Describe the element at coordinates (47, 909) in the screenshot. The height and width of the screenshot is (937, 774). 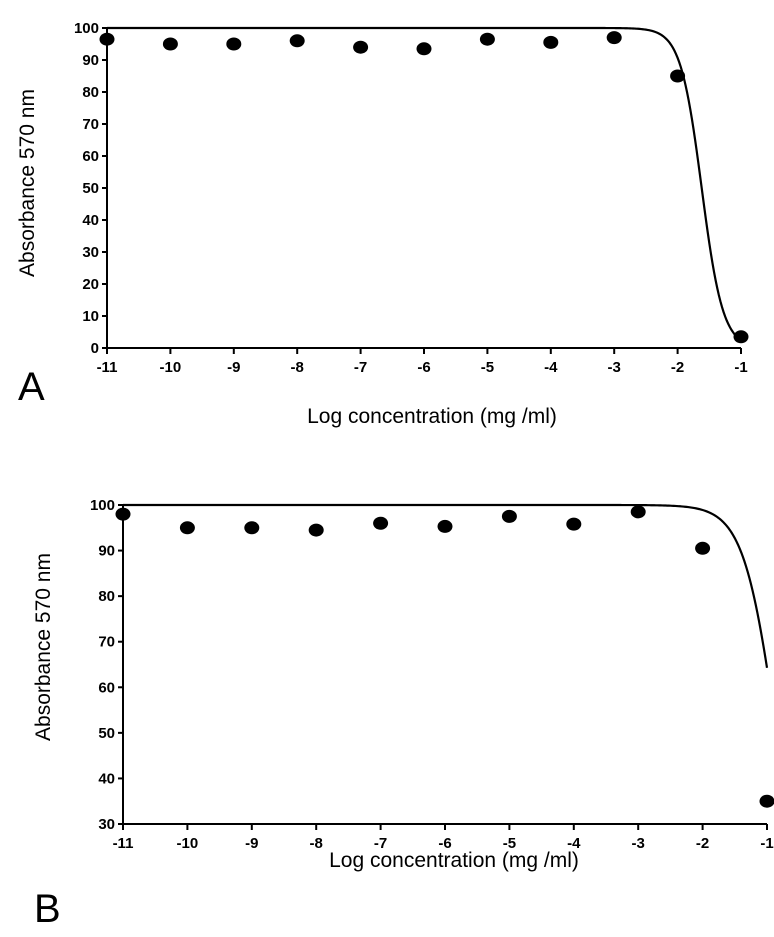
I see `panel-letter: B` at that location.